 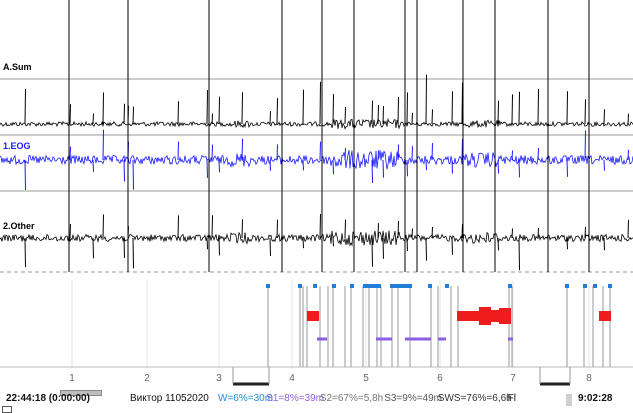 What do you see at coordinates (422, 335) in the screenshot?
I see `hypnogram-stages` at bounding box center [422, 335].